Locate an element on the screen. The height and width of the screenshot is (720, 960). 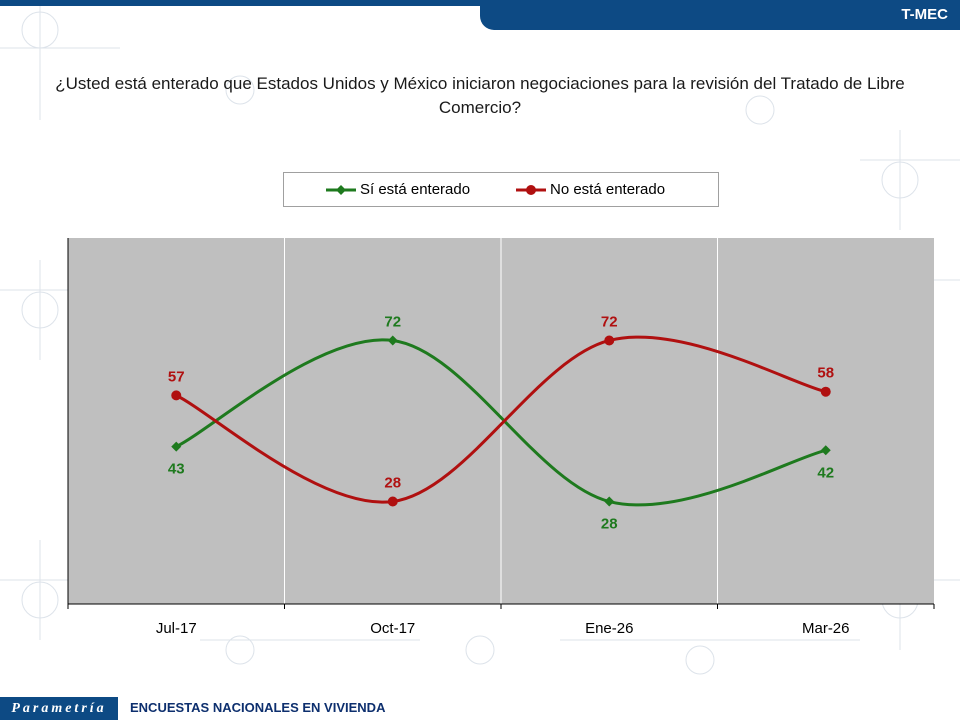
chart-legend: Sí está enterado No está enterado is located at coordinates (501, 189).